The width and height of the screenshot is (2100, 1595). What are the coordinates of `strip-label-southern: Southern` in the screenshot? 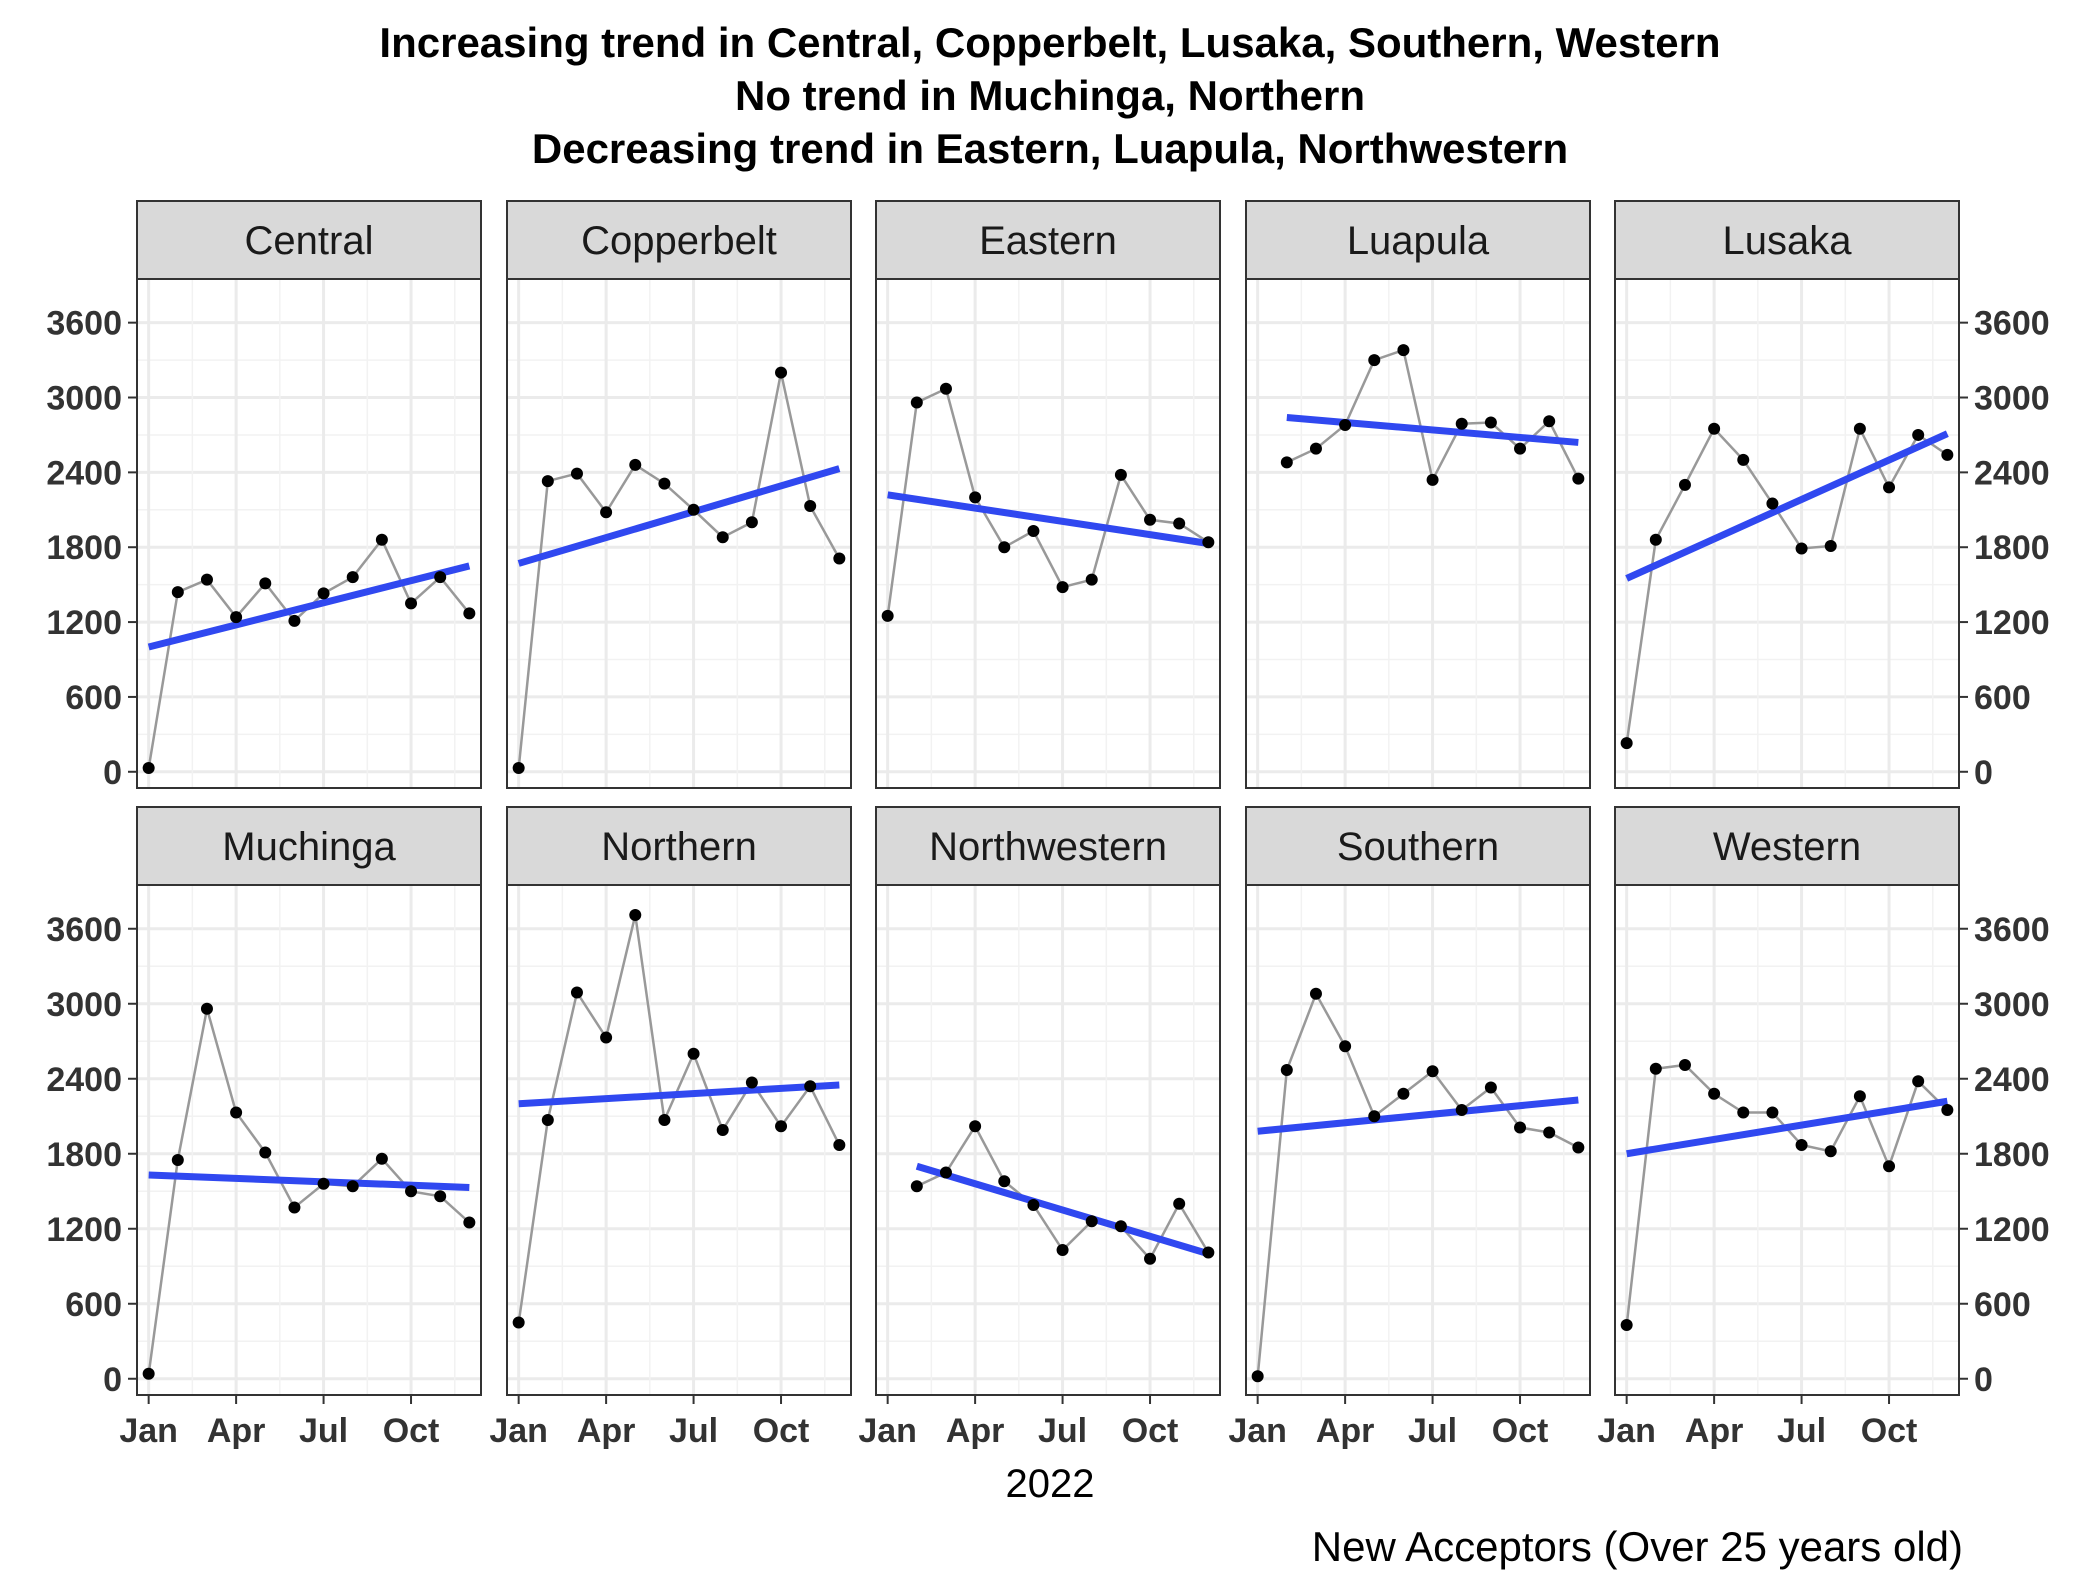 It's located at (1418, 847).